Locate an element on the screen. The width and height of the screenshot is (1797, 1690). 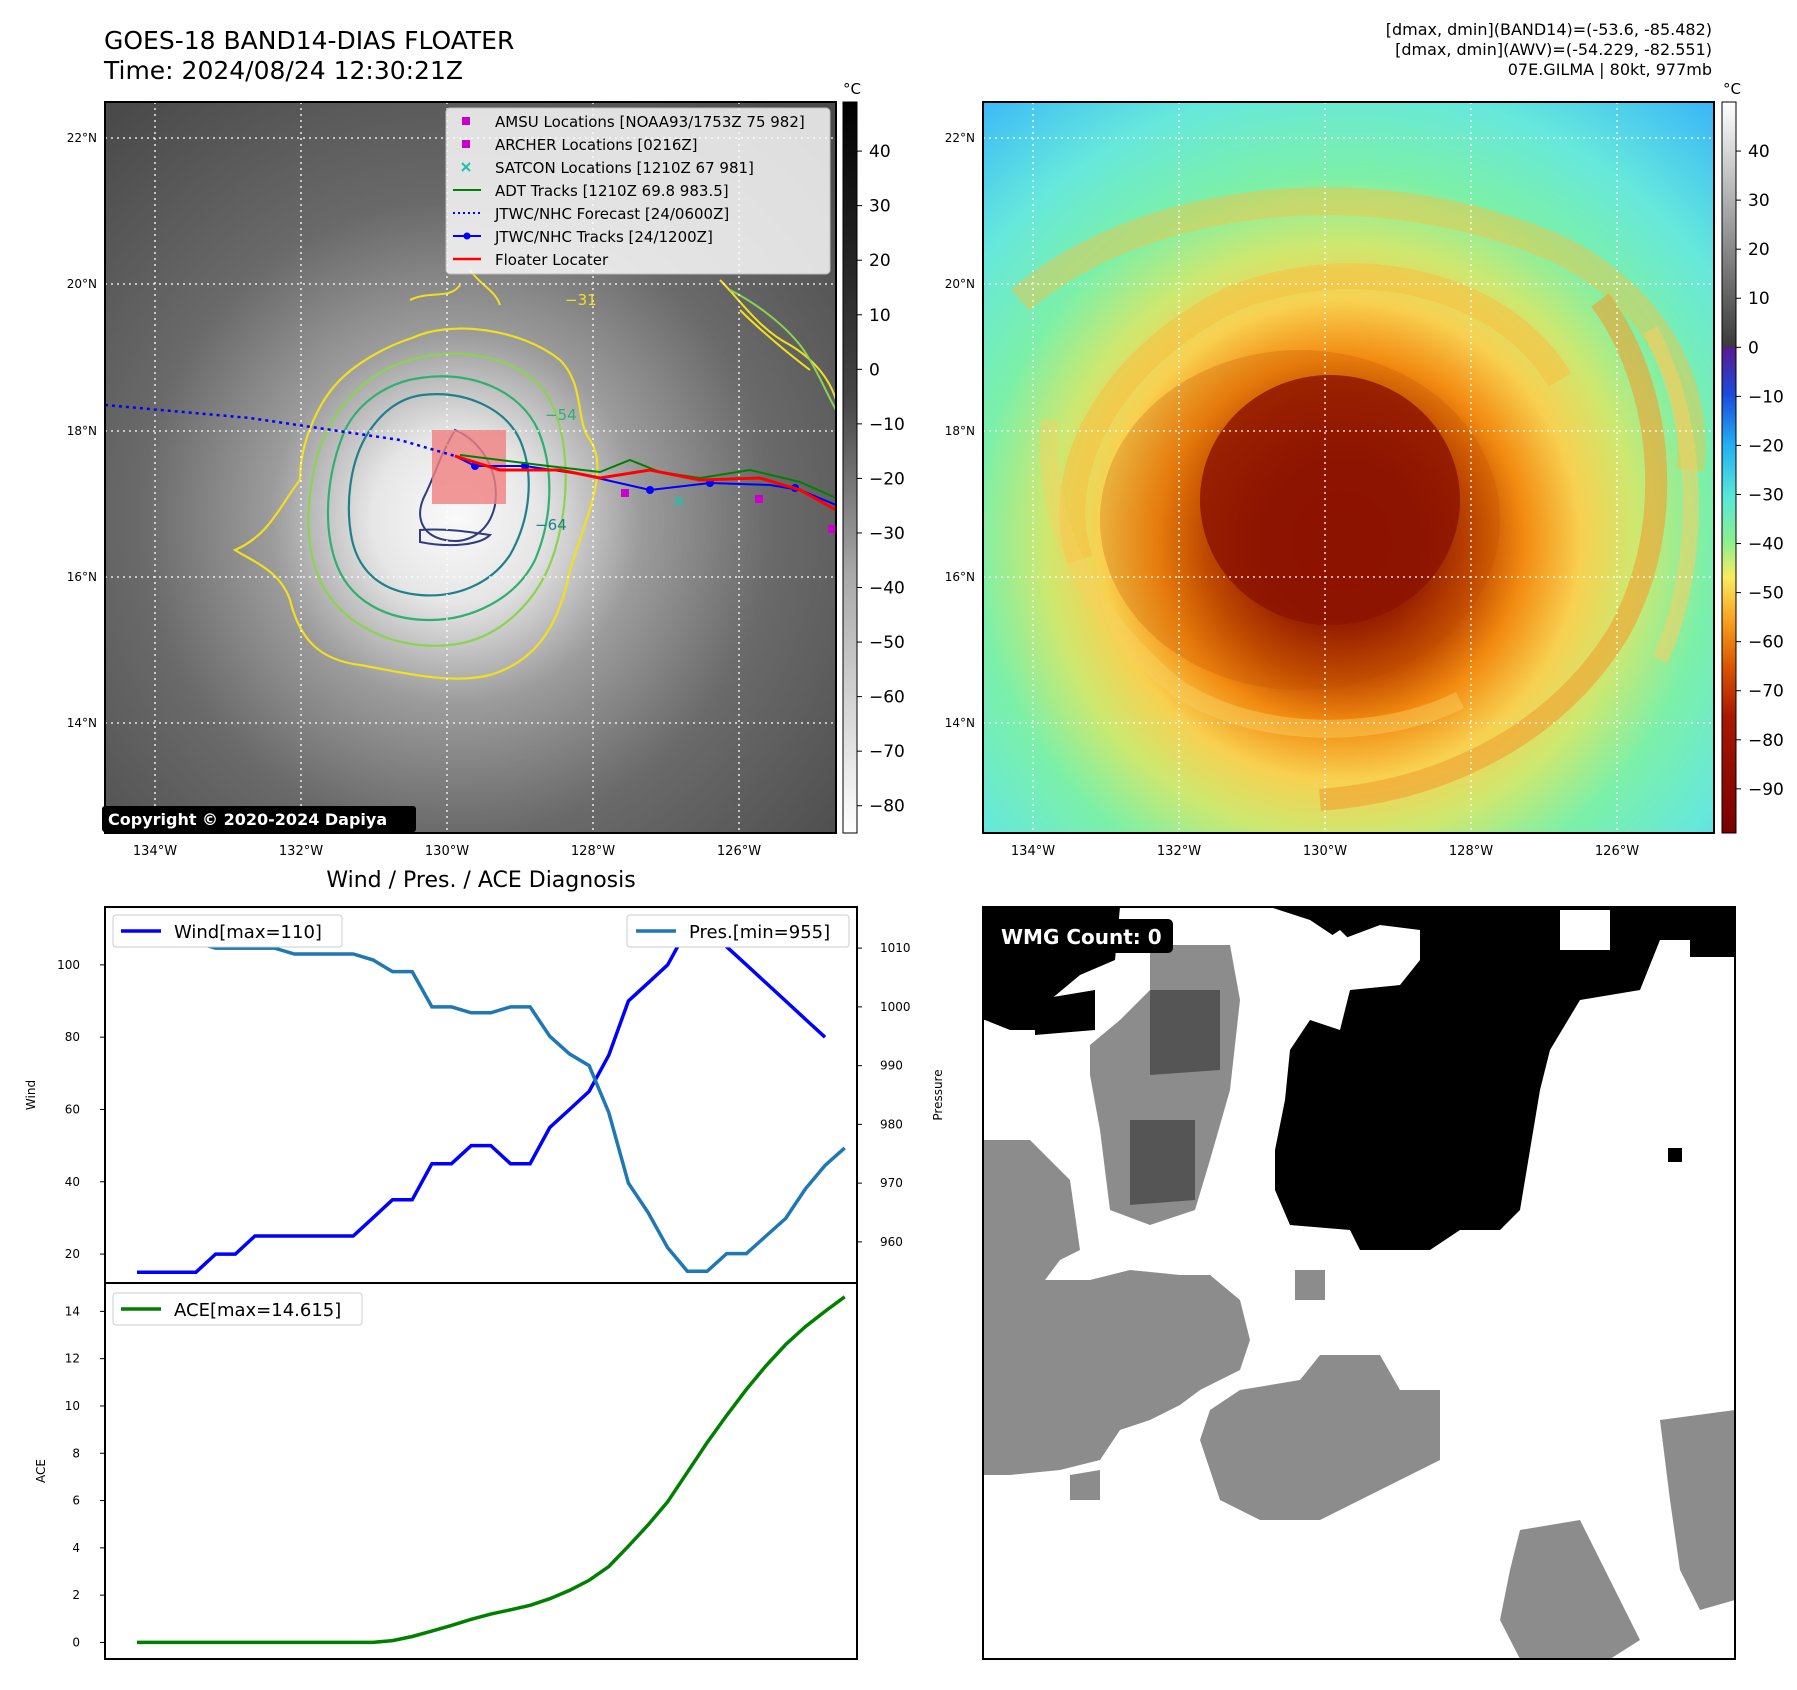
axis-tick-label: 0 is located at coordinates (76, 1642).